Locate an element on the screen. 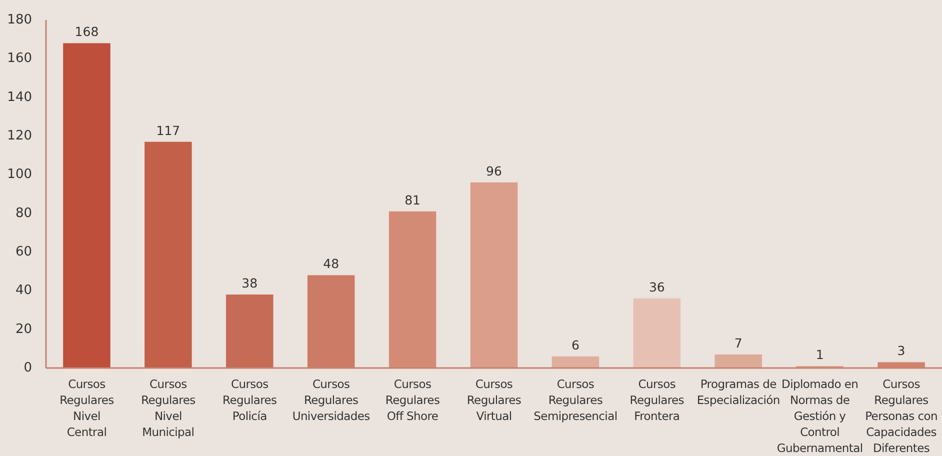 This screenshot has width=942, height=456. y-tick-label: 40 is located at coordinates (23, 290).